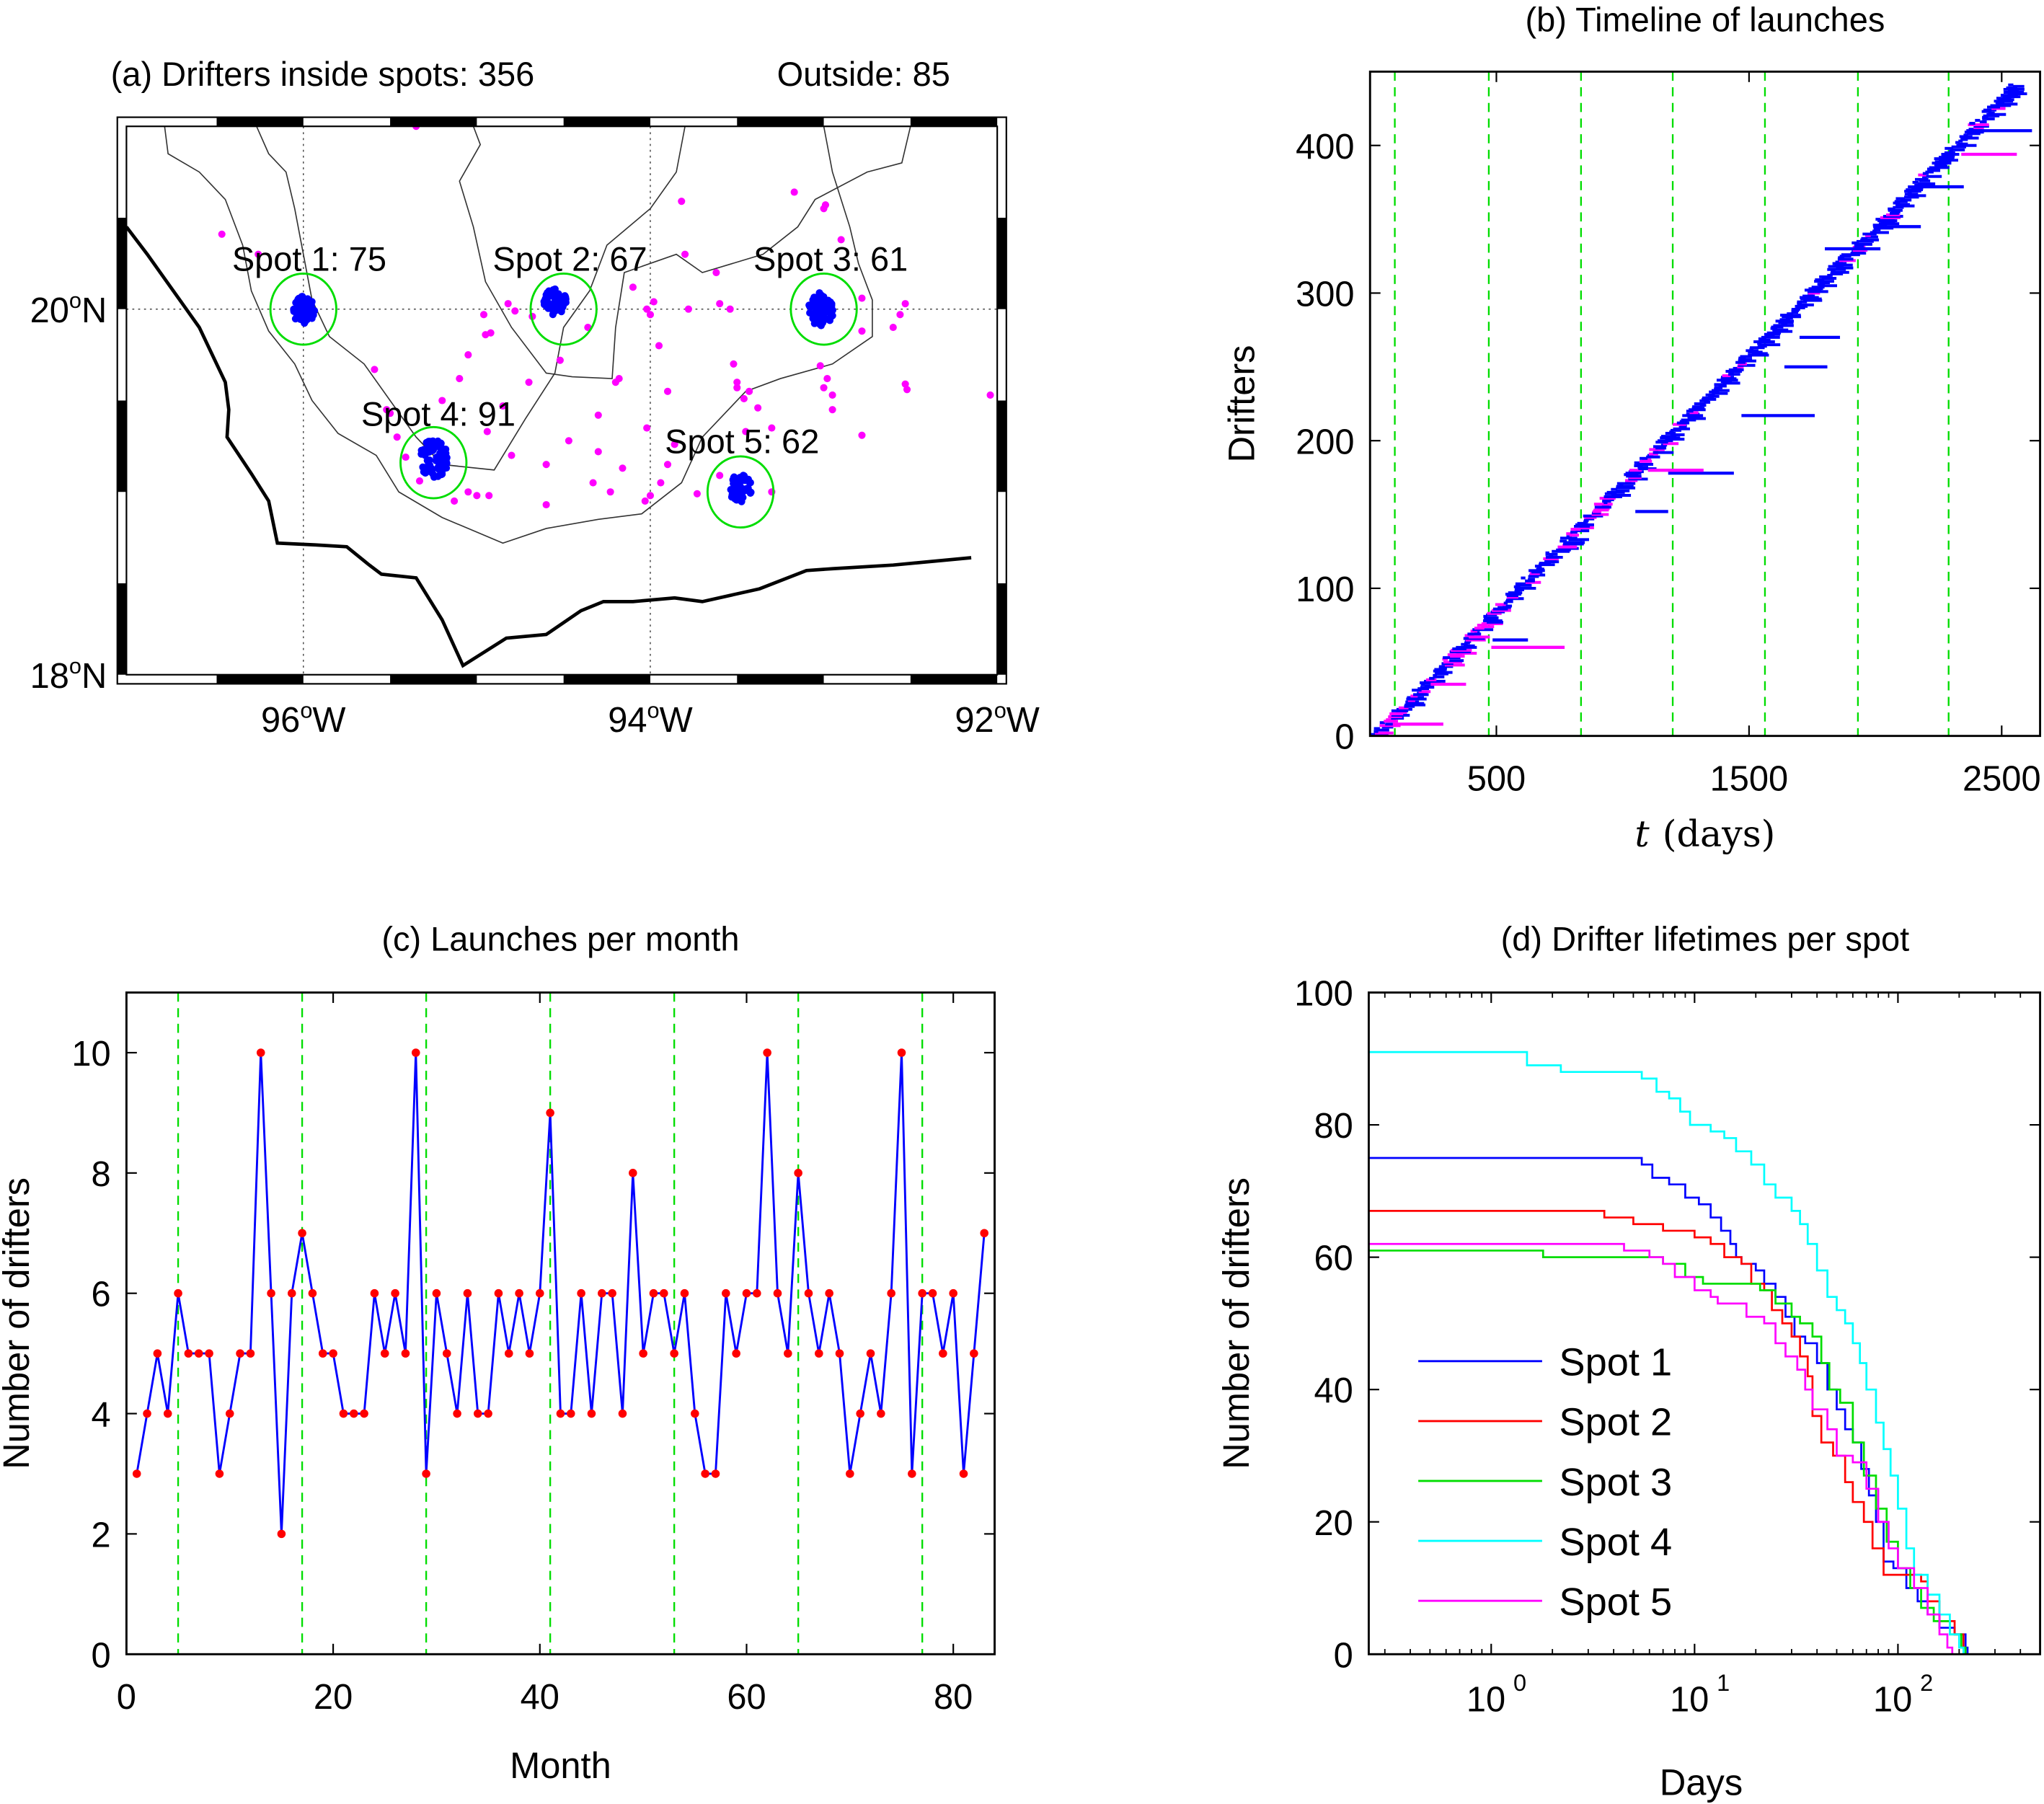 Image resolution: width=2044 pixels, height=1804 pixels. Describe the element at coordinates (742, 442) in the screenshot. I see `spot-label: Spot 5: 62` at that location.